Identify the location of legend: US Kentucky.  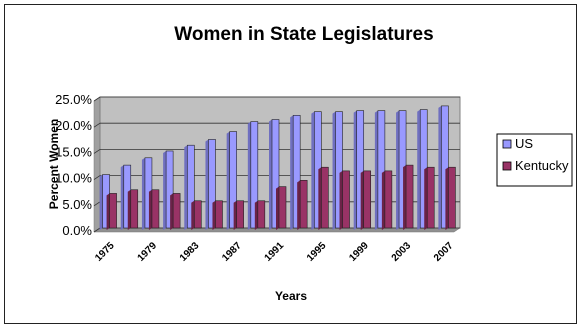
(534, 160).